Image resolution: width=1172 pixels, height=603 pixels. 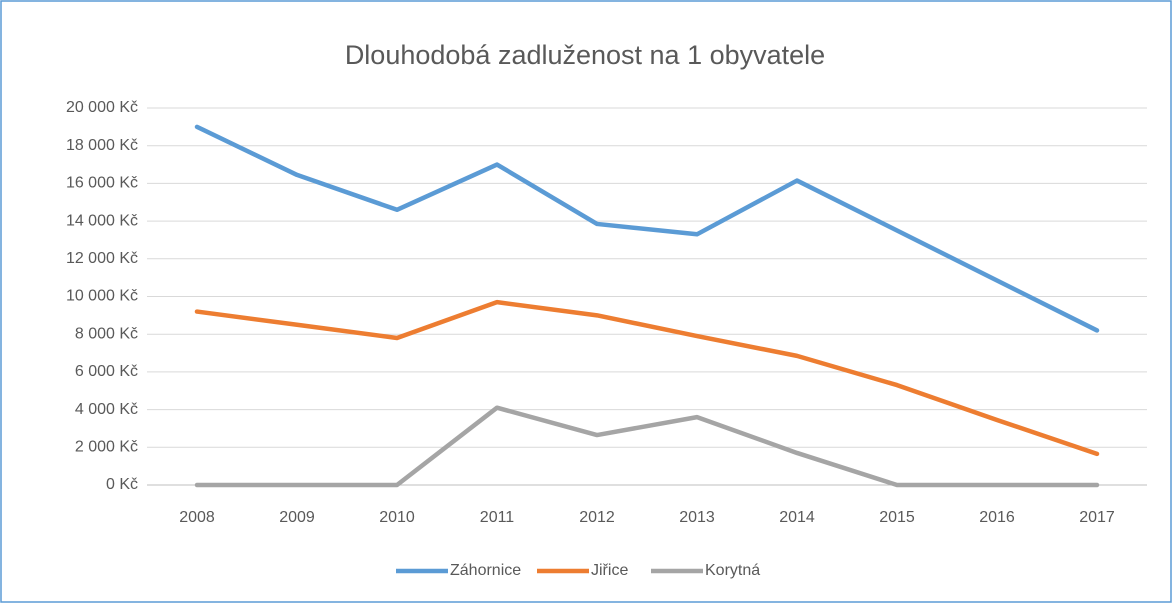 What do you see at coordinates (102, 183) in the screenshot?
I see `y-tick-label: 16 000 Kč` at bounding box center [102, 183].